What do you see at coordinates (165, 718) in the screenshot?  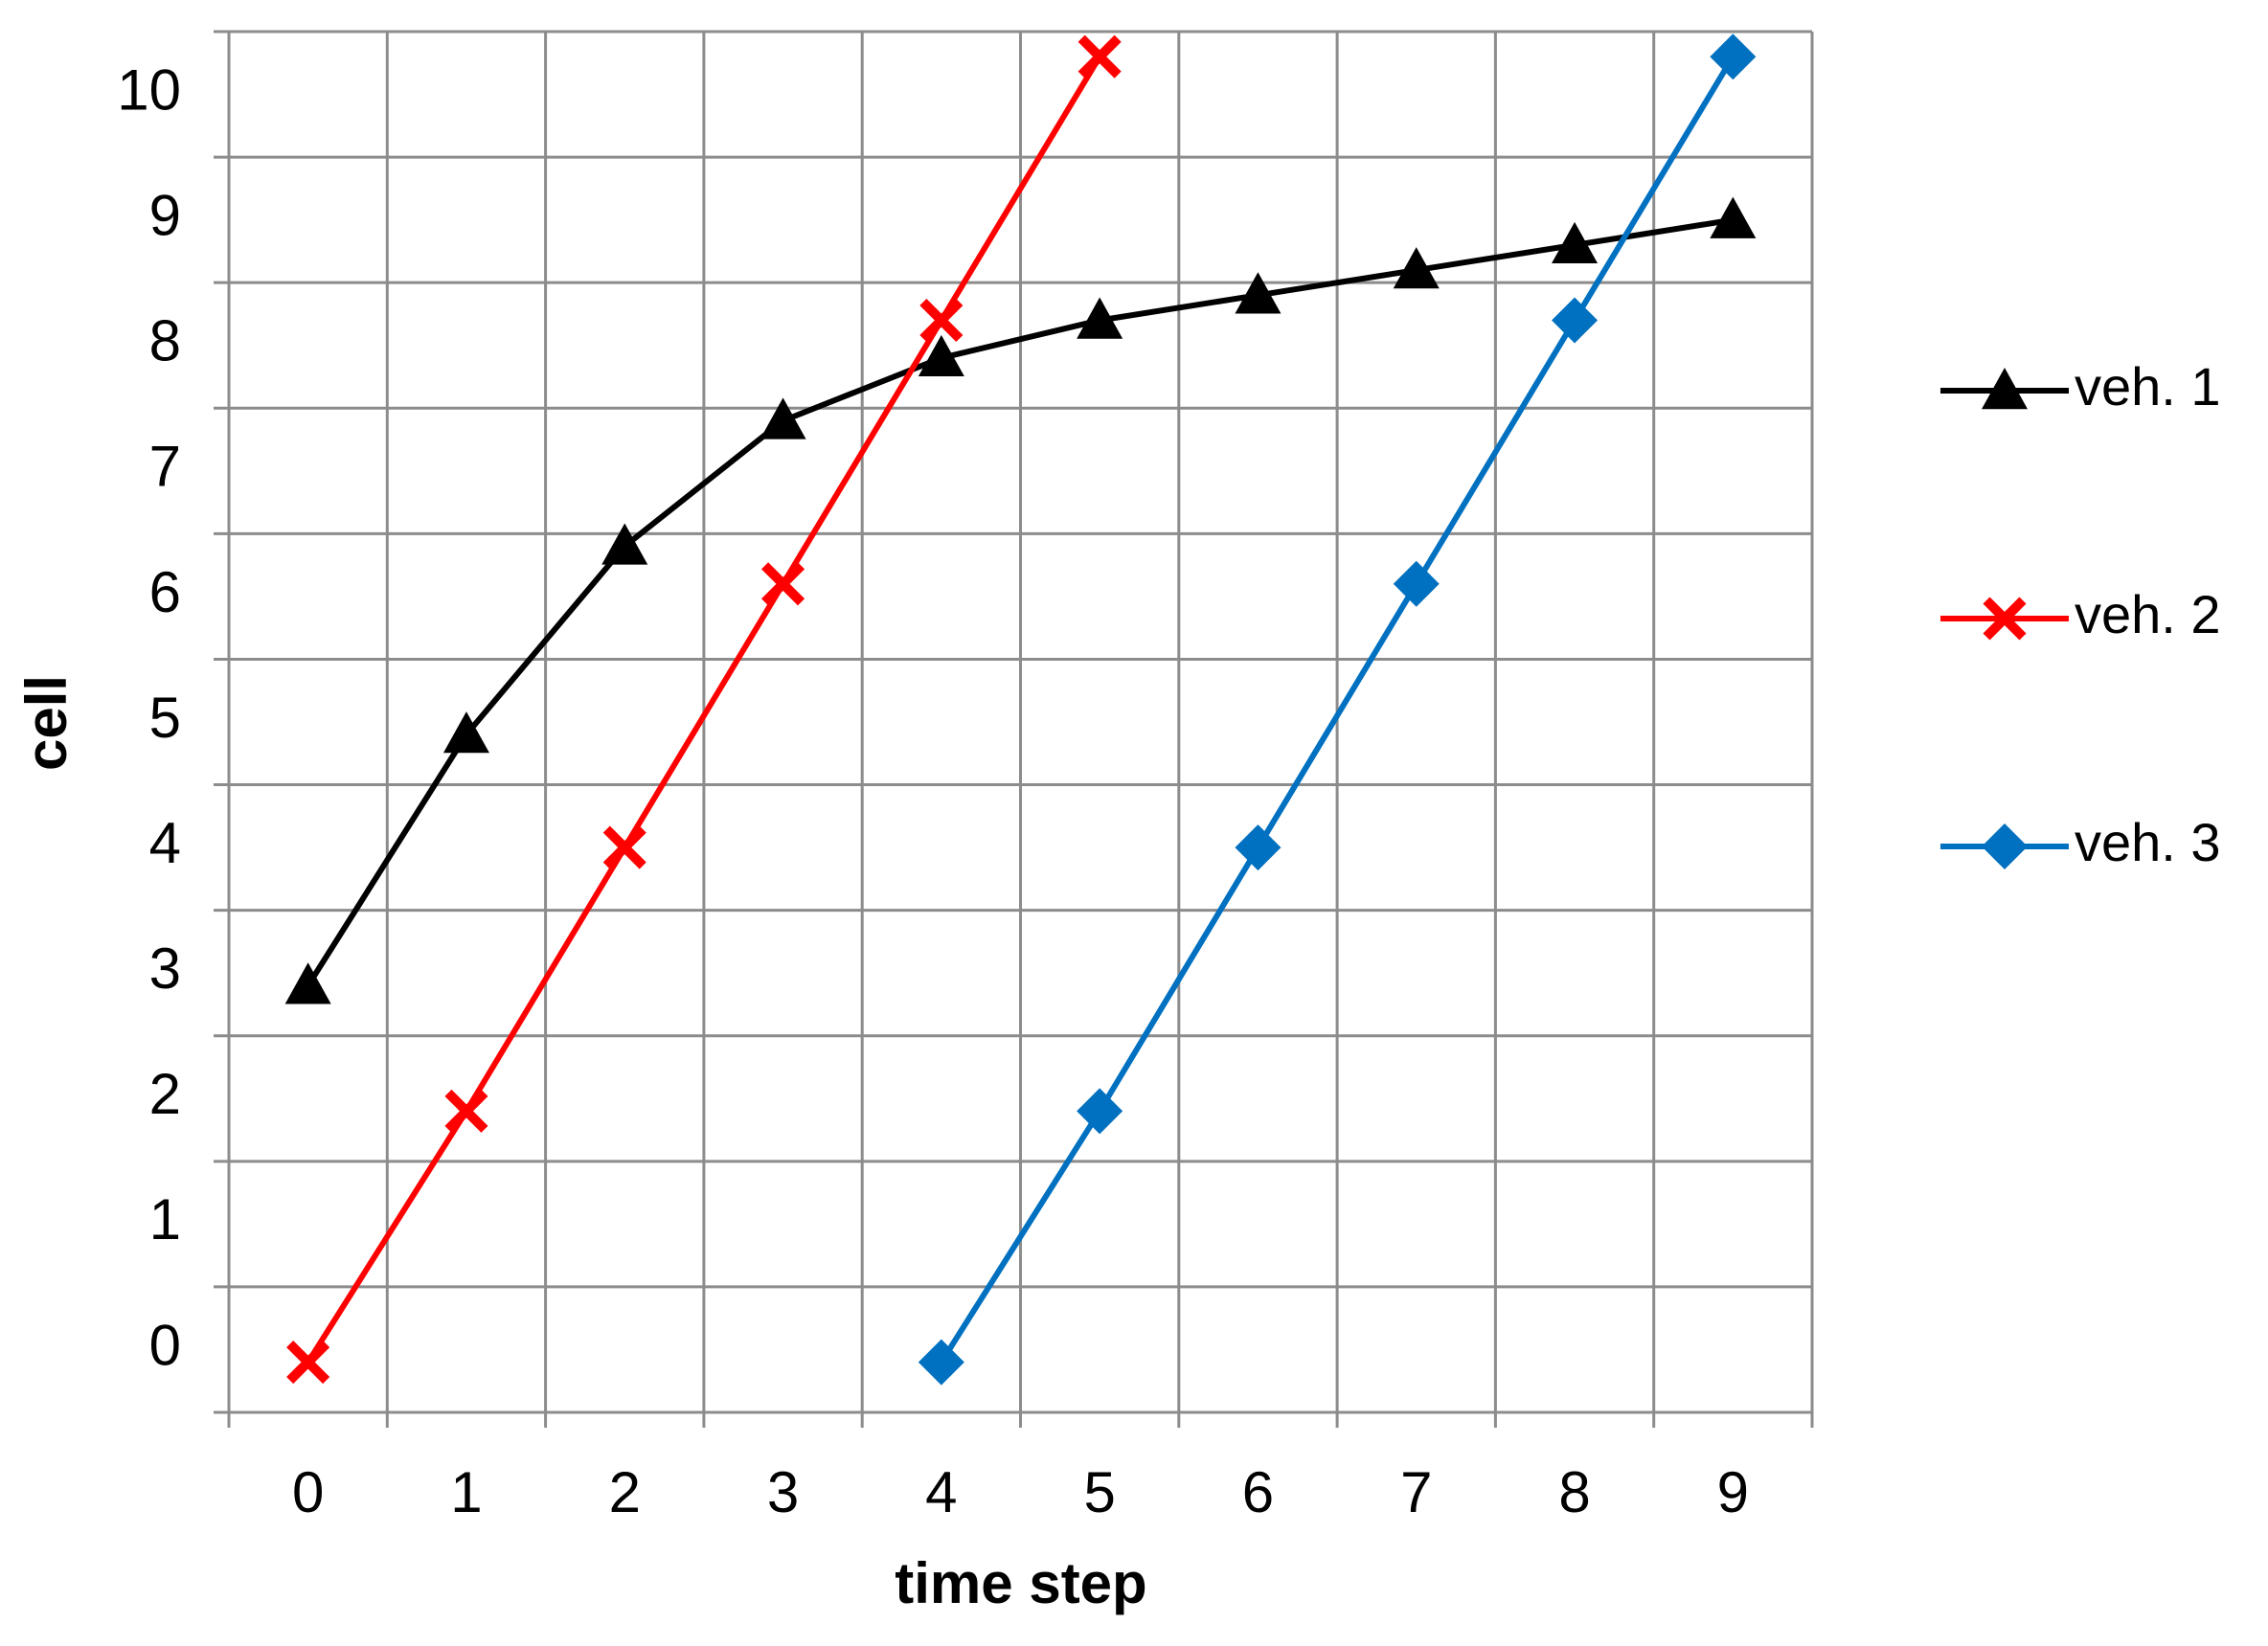 I see `y-tick-label: 5` at bounding box center [165, 718].